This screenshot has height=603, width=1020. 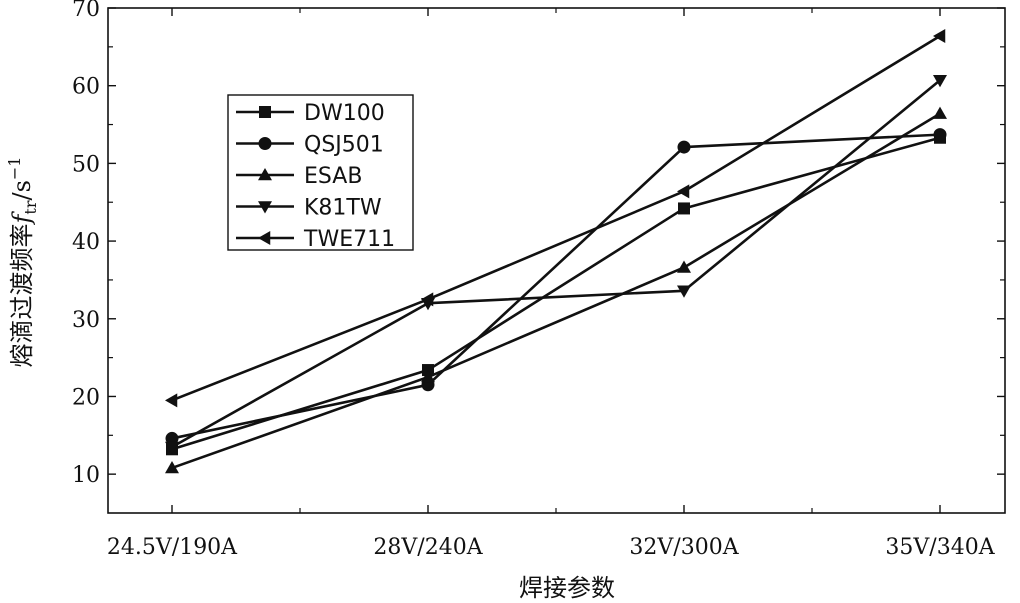 I want to click on y-axis-title-unit: /s, so click(x=22, y=190).